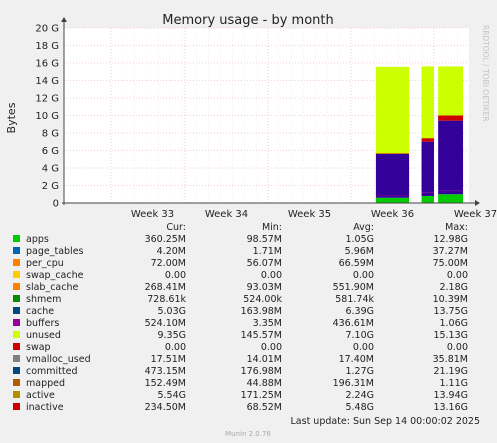 The height and width of the screenshot is (443, 497). I want to click on legend-header-min: Min:, so click(272, 227).